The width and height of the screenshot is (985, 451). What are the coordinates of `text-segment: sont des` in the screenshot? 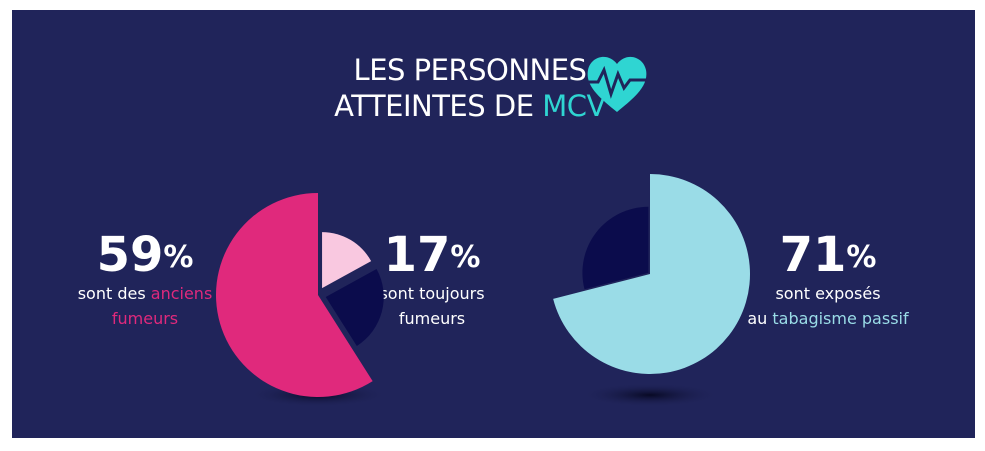 It's located at (114, 293).